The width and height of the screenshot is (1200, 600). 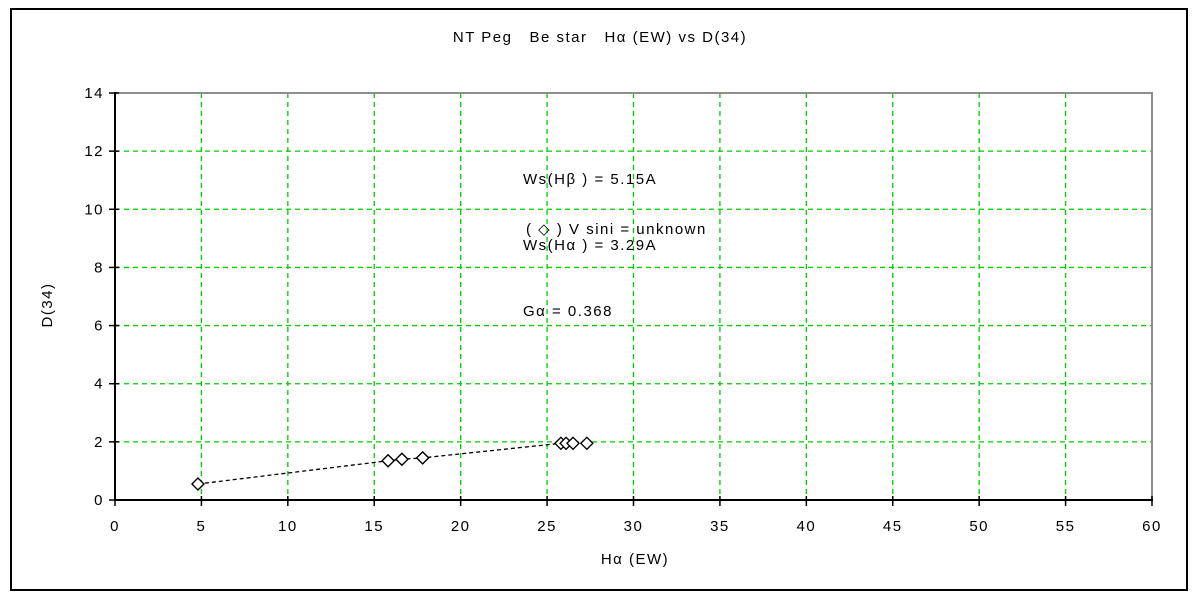 What do you see at coordinates (635, 559) in the screenshot?
I see `x-axis-title: Hα (EW)` at bounding box center [635, 559].